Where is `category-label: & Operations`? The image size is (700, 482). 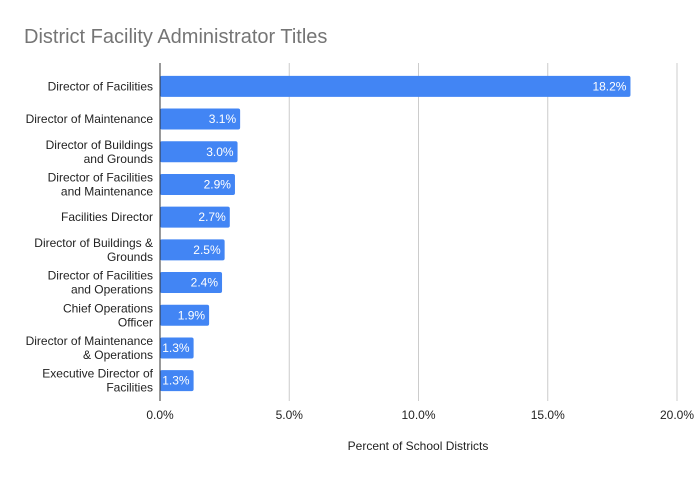
category-label: & Operations is located at coordinates (118, 355).